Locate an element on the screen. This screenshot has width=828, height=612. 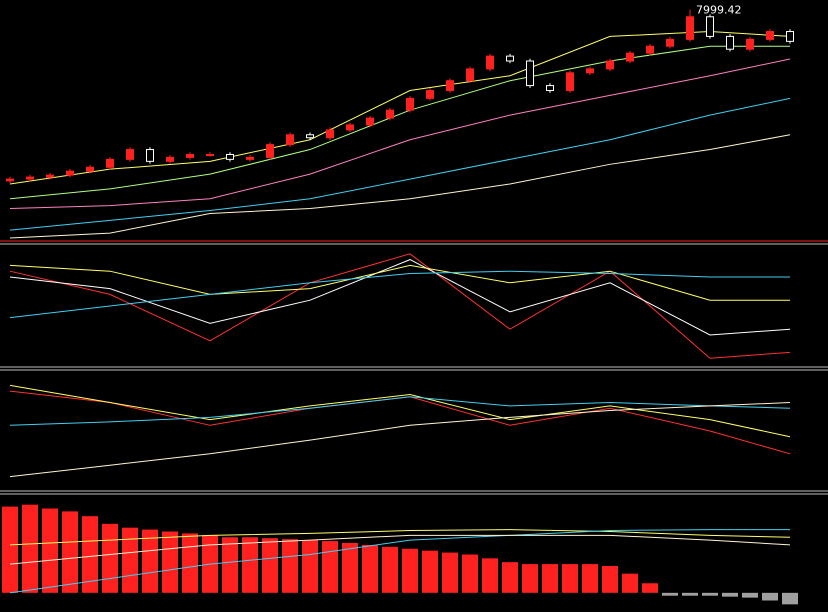
price-annotation: 7999.42 is located at coordinates (719, 10).